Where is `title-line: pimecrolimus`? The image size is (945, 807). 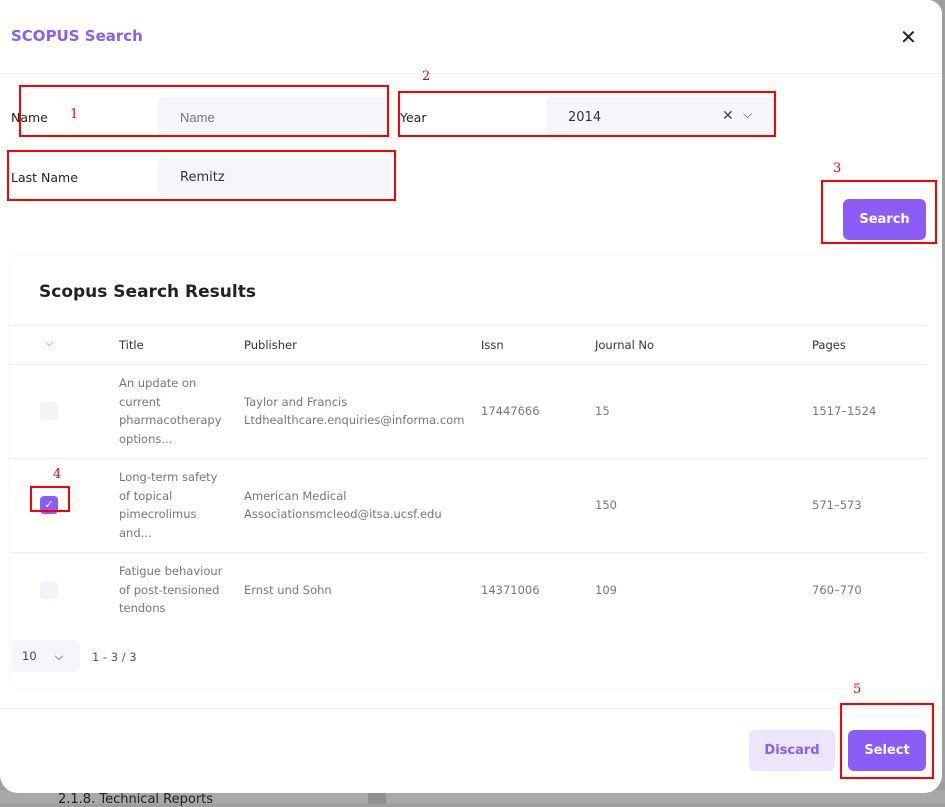 title-line: pimecrolimus is located at coordinates (158, 514).